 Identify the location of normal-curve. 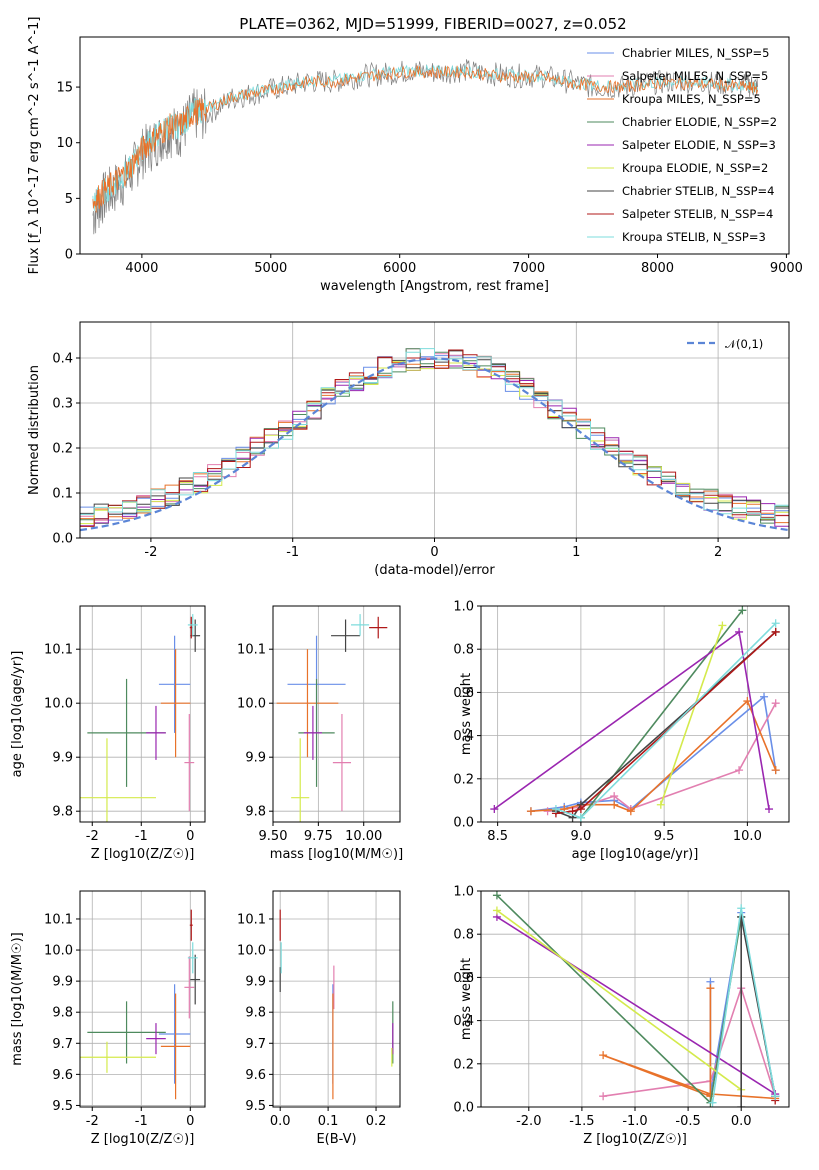
(434, 444).